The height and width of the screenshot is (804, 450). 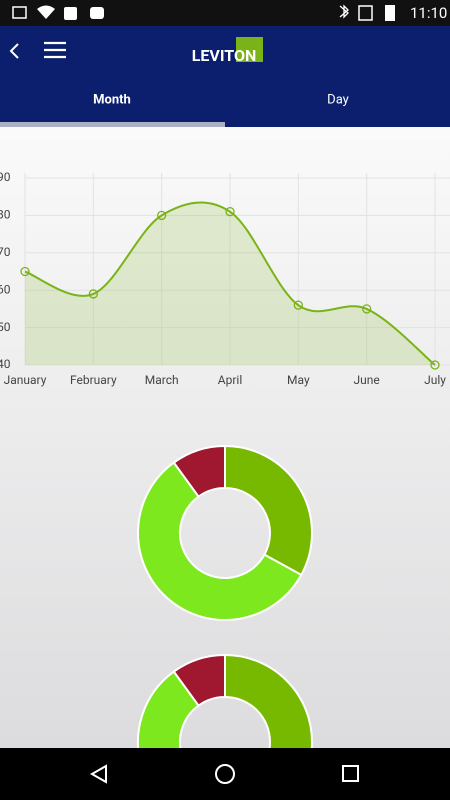 I want to click on x-tick-label: June, so click(x=367, y=380).